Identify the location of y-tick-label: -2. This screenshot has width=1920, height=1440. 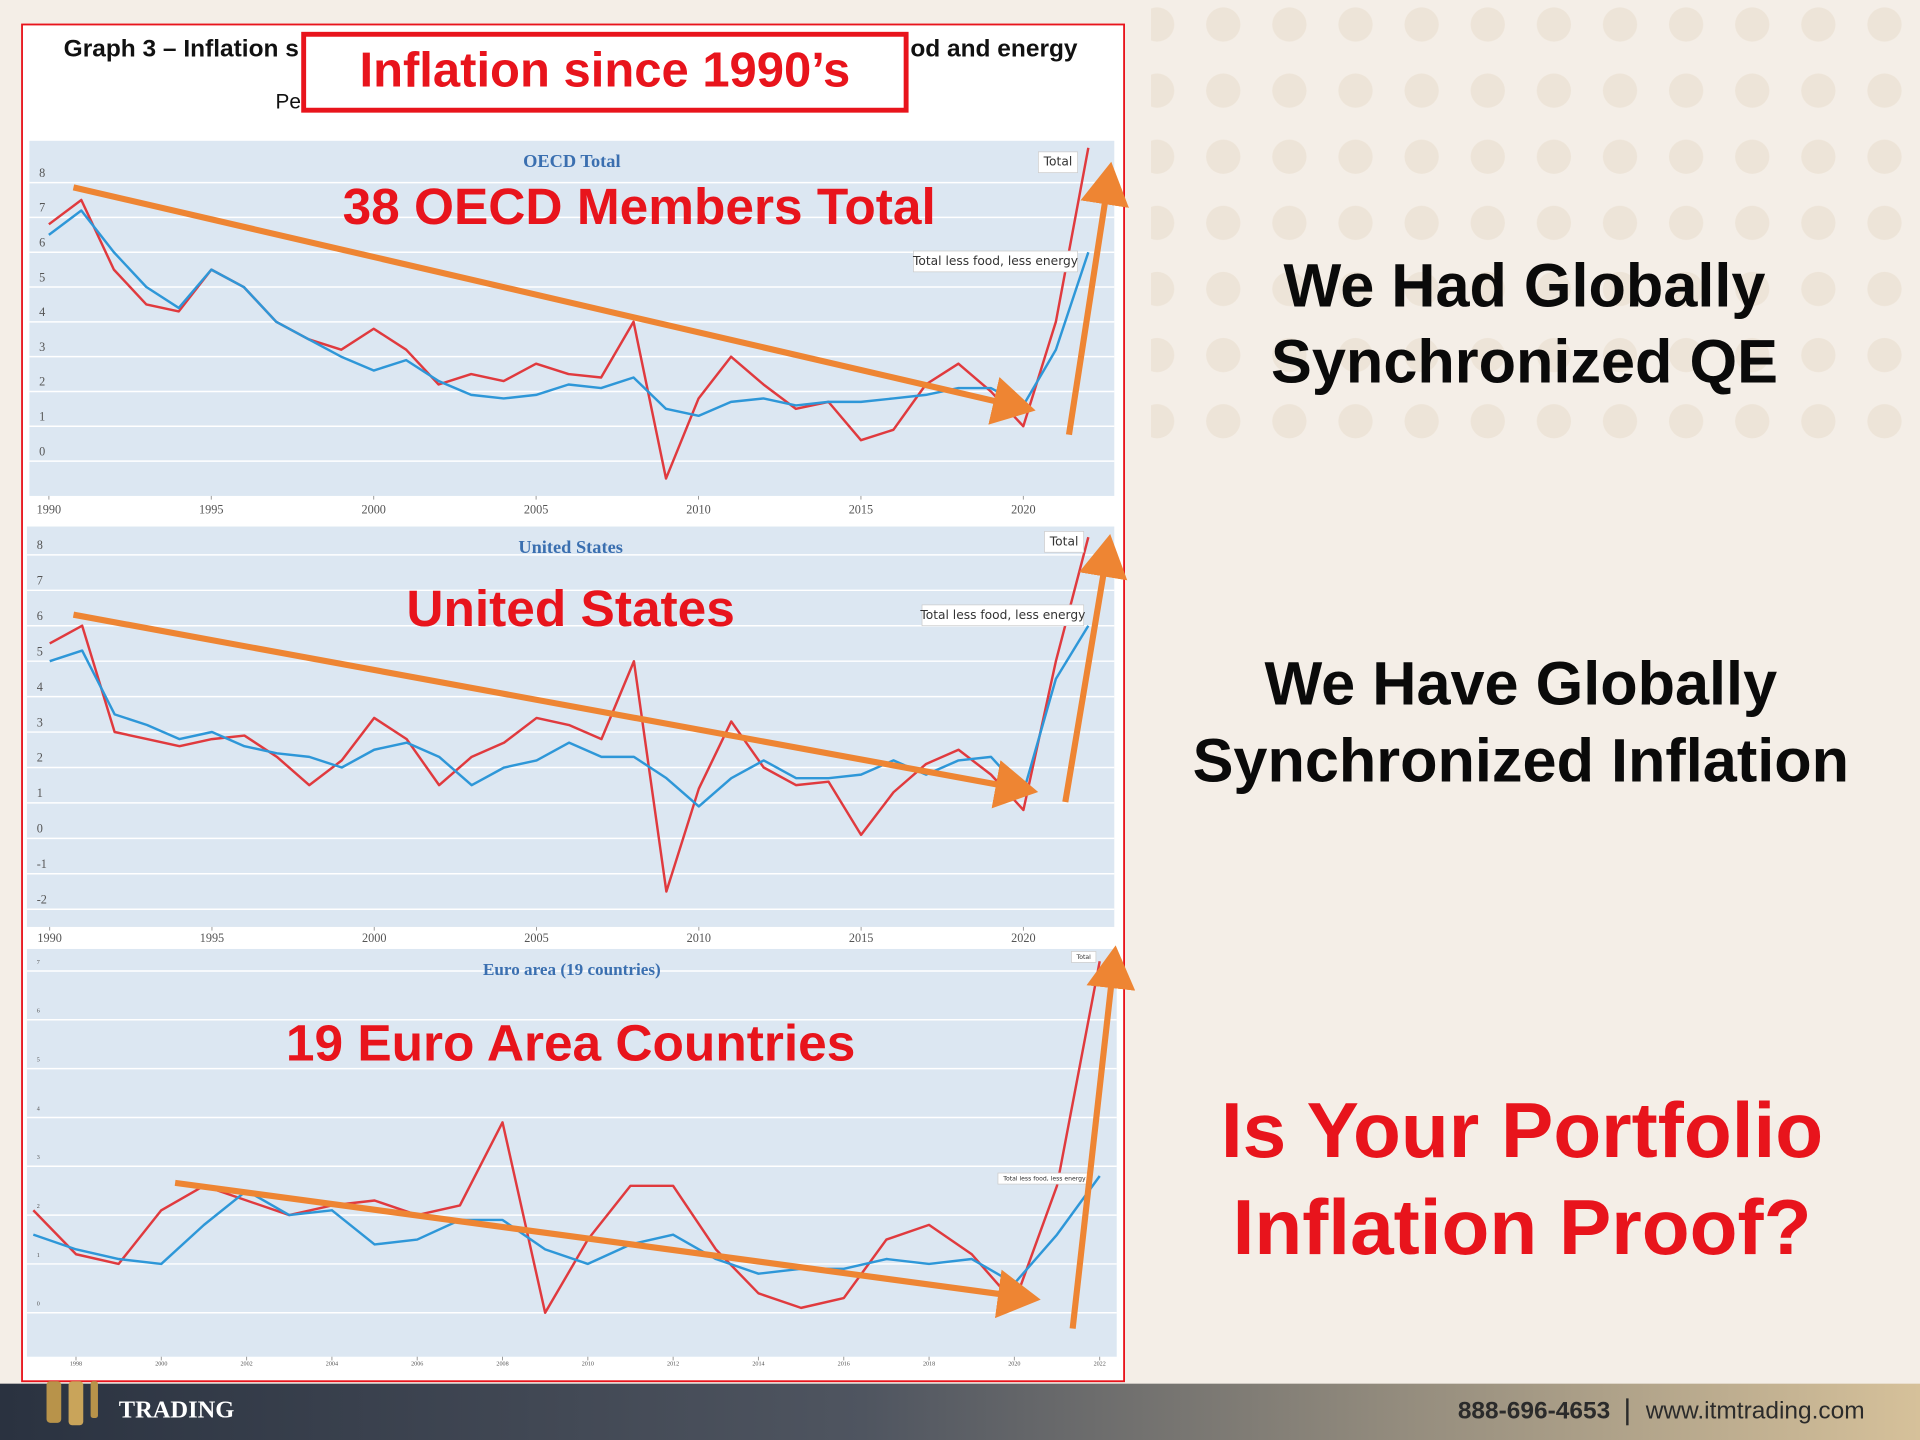
(42, 899).